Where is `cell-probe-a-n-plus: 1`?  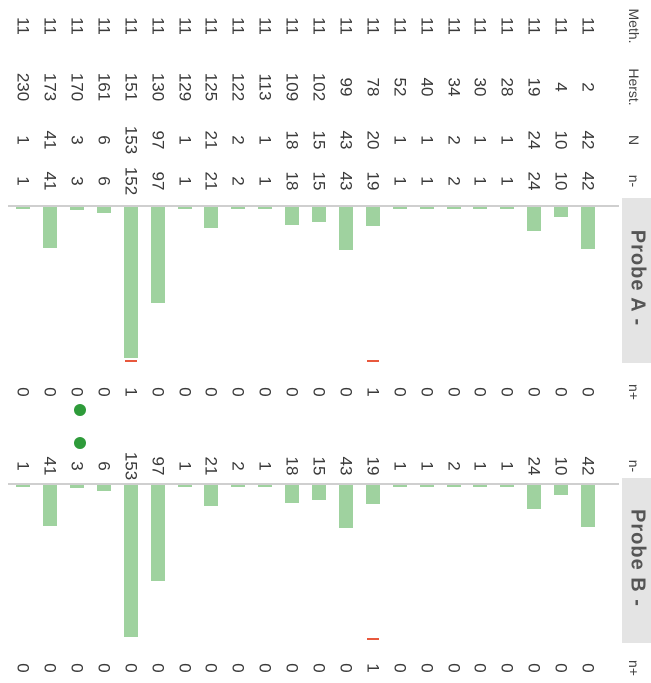 cell-probe-a-n-plus: 1 is located at coordinates (373, 392).